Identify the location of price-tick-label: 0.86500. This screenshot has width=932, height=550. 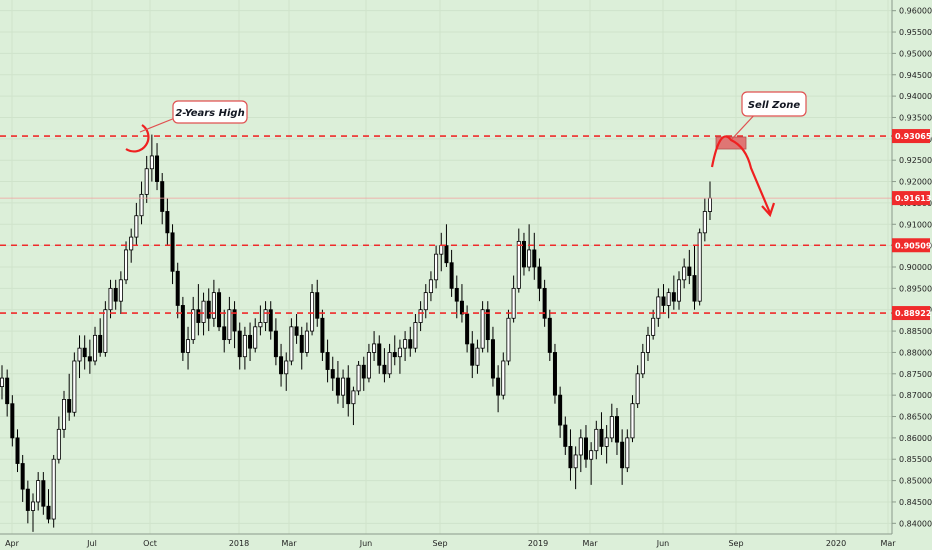
(915, 417).